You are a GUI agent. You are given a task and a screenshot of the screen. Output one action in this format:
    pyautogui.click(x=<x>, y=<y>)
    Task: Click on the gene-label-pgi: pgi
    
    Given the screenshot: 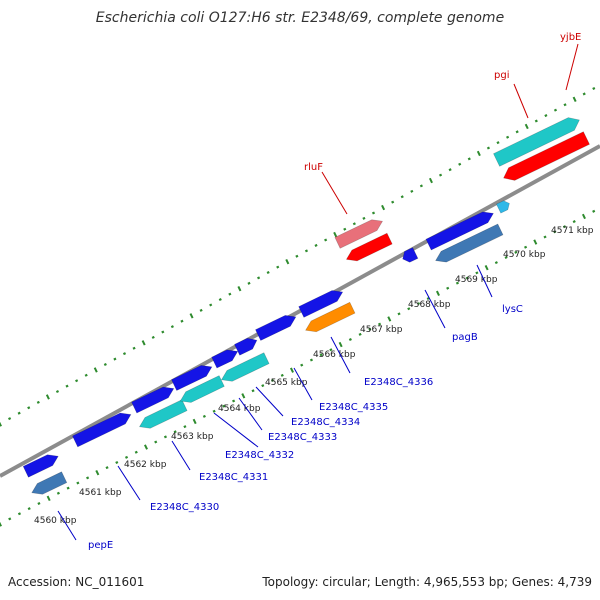 What is the action you would take?
    pyautogui.click(x=501, y=75)
    